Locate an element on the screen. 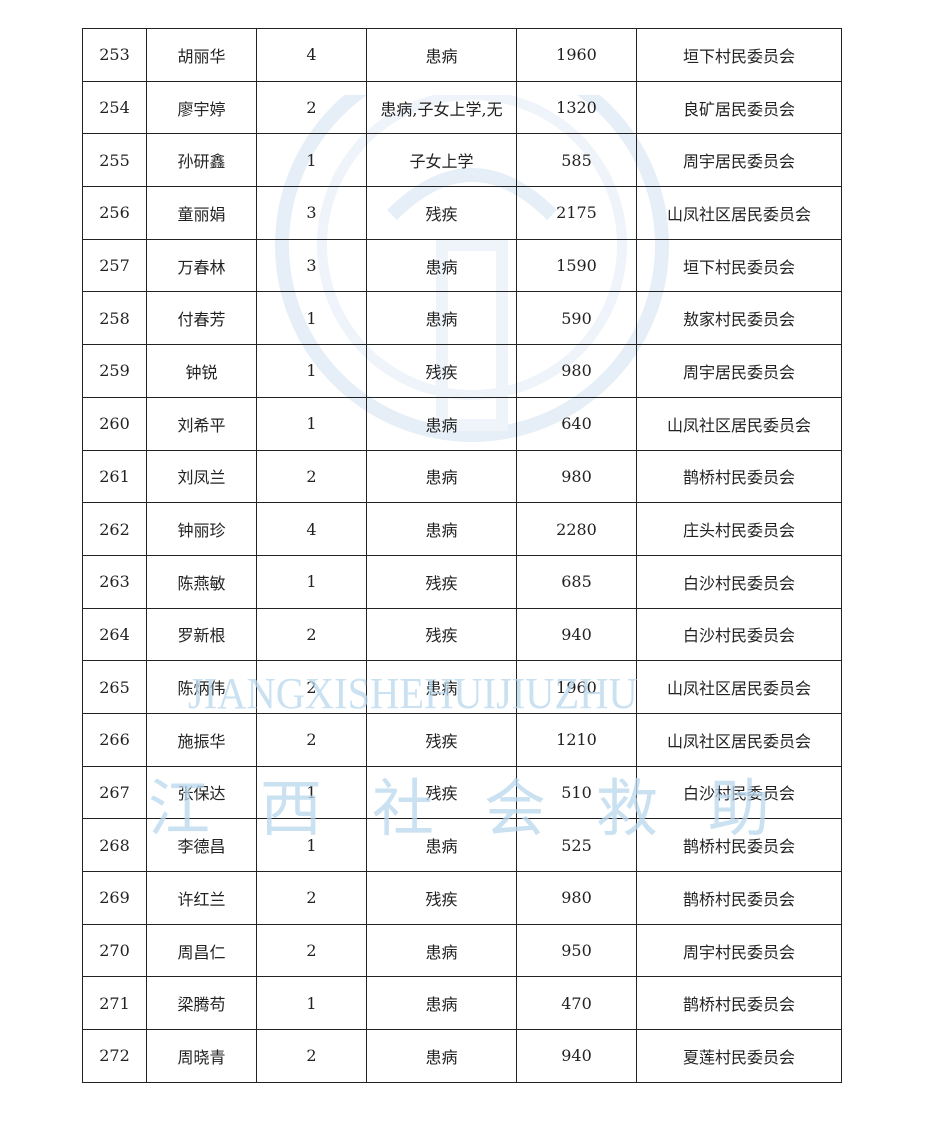 This screenshot has width=944, height=1122. row-number-cell: 257 is located at coordinates (114, 265).